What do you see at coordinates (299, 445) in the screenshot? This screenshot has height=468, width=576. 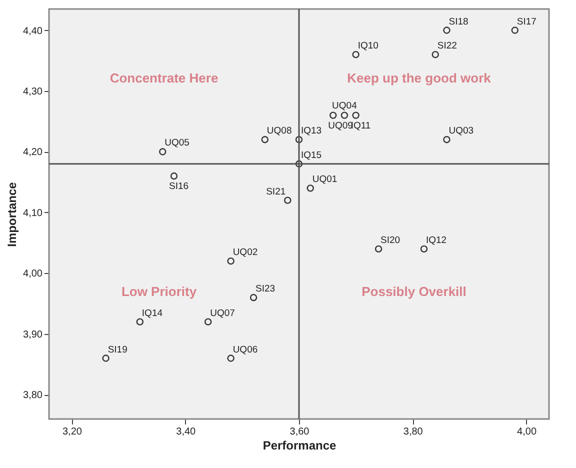 I see `x-axis-title: Performance` at bounding box center [299, 445].